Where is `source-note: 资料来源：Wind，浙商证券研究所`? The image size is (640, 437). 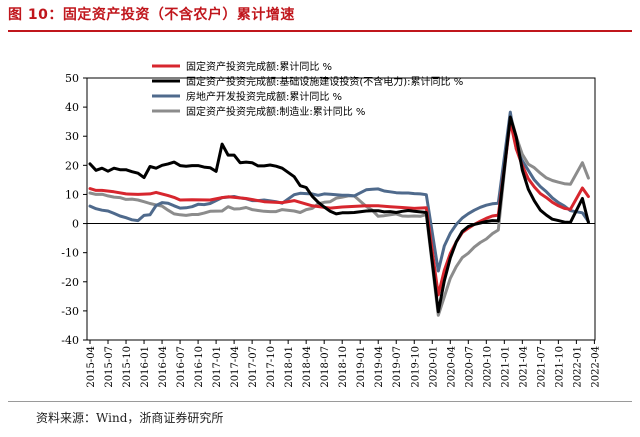 source-note: 资料来源：Wind，浙商证券研究所 is located at coordinates (130, 418).